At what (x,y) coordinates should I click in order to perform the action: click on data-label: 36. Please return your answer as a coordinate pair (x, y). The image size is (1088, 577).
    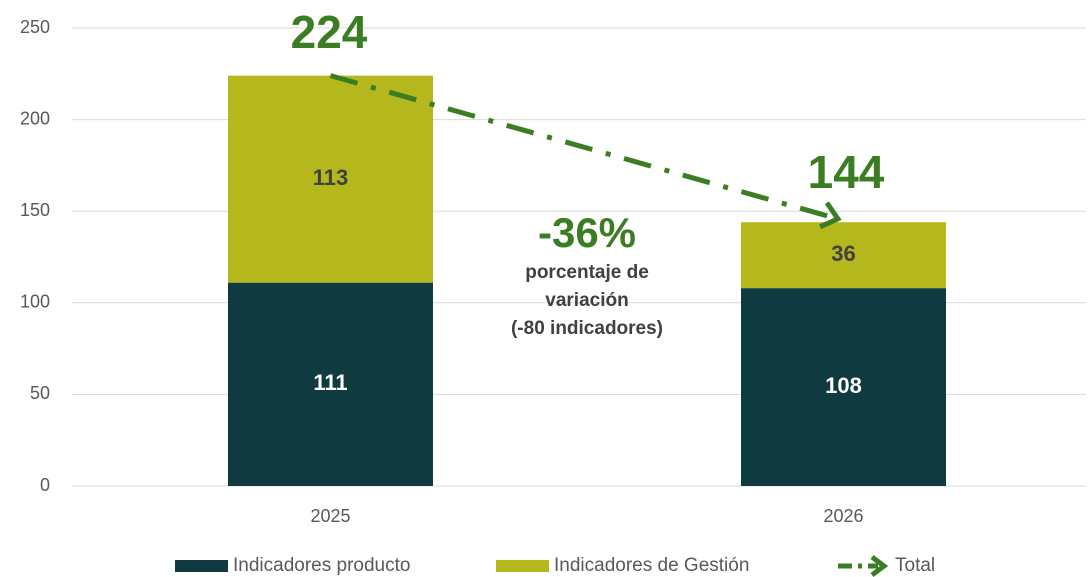
    Looking at the image, I should click on (843, 253).